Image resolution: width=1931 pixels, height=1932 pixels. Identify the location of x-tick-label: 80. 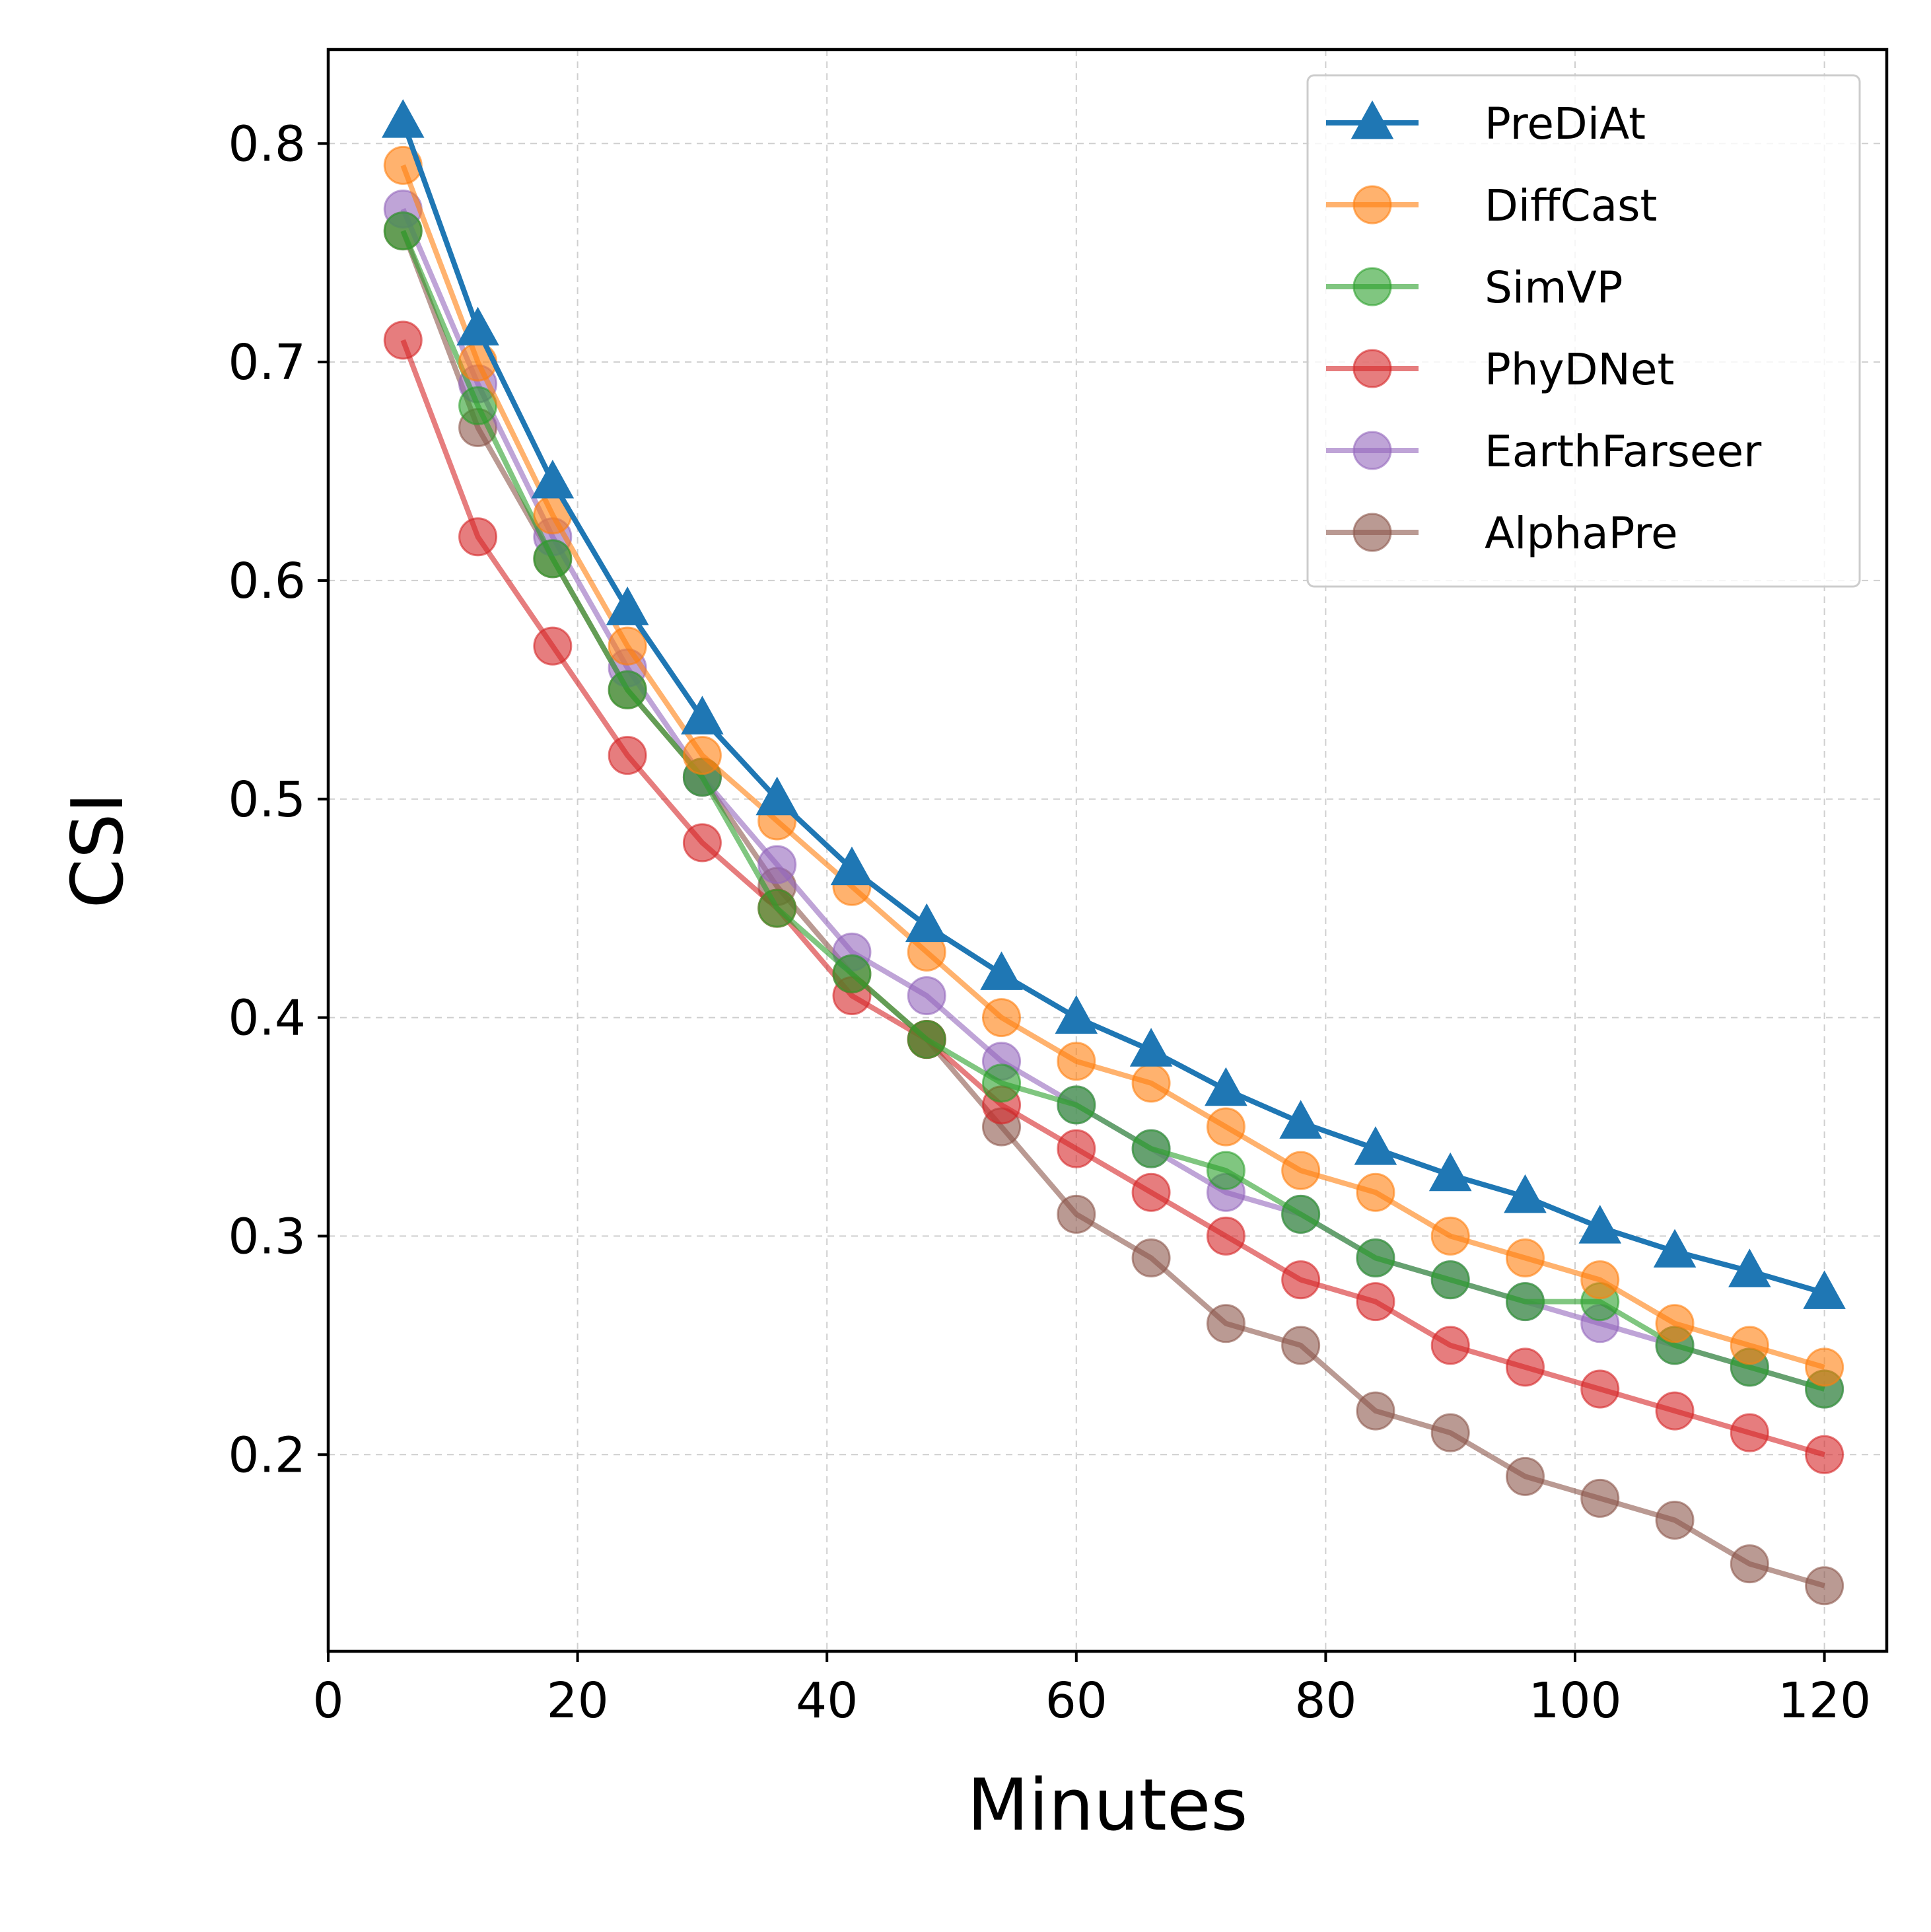
(1325, 1701).